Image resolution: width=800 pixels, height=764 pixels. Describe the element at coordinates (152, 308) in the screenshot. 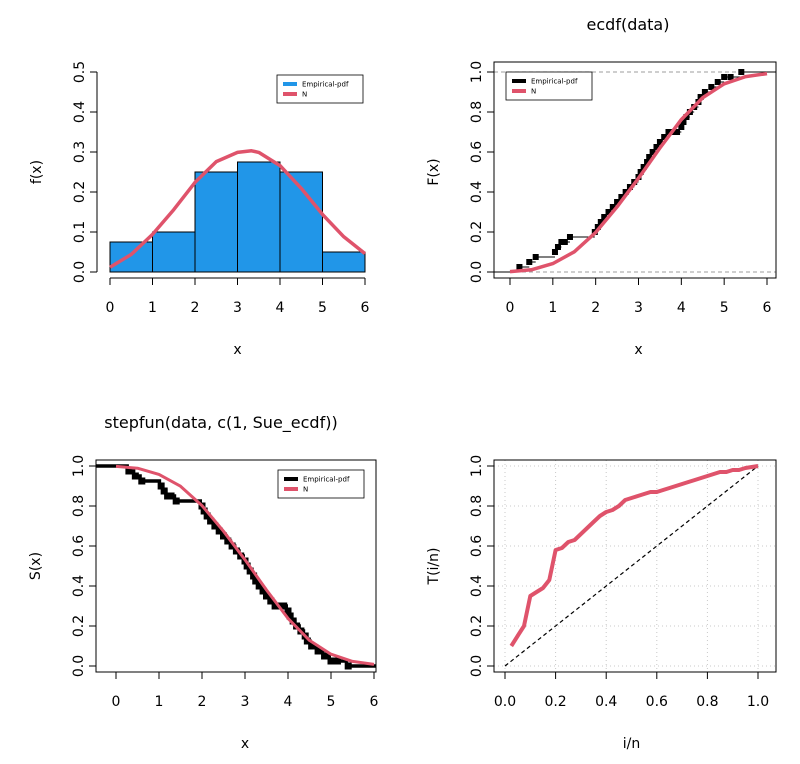

I see `x-tick-label: 1` at that location.